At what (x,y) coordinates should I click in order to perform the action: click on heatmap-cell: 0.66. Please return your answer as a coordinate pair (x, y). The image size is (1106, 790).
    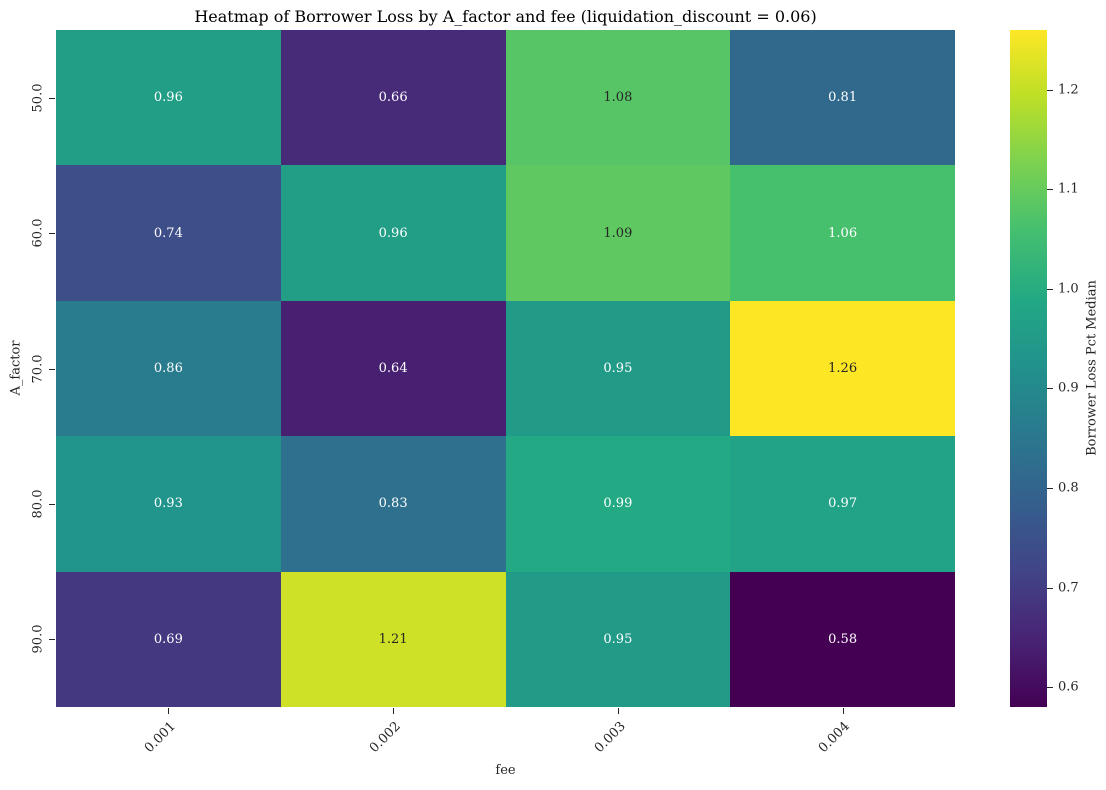
    Looking at the image, I should click on (393, 98).